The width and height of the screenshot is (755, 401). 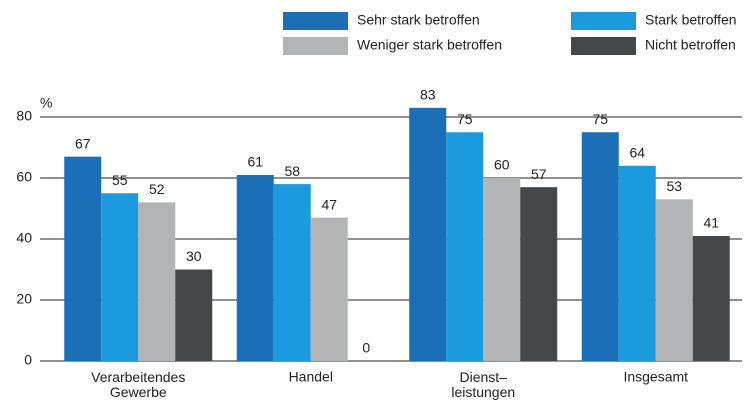 I want to click on value-label: 57, so click(x=539, y=174).